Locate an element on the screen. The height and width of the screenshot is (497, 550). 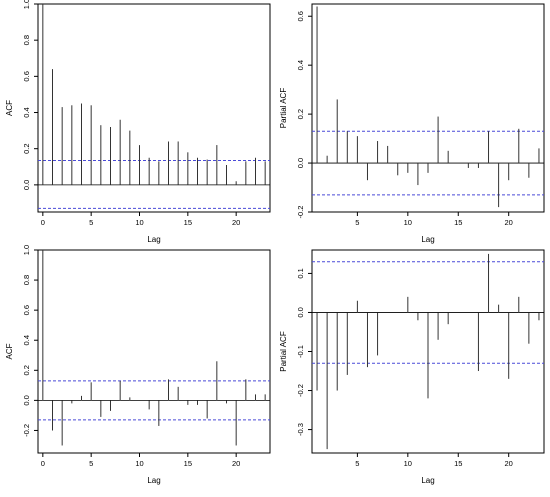
y-tick-label: 0.1 is located at coordinates (300, 273).